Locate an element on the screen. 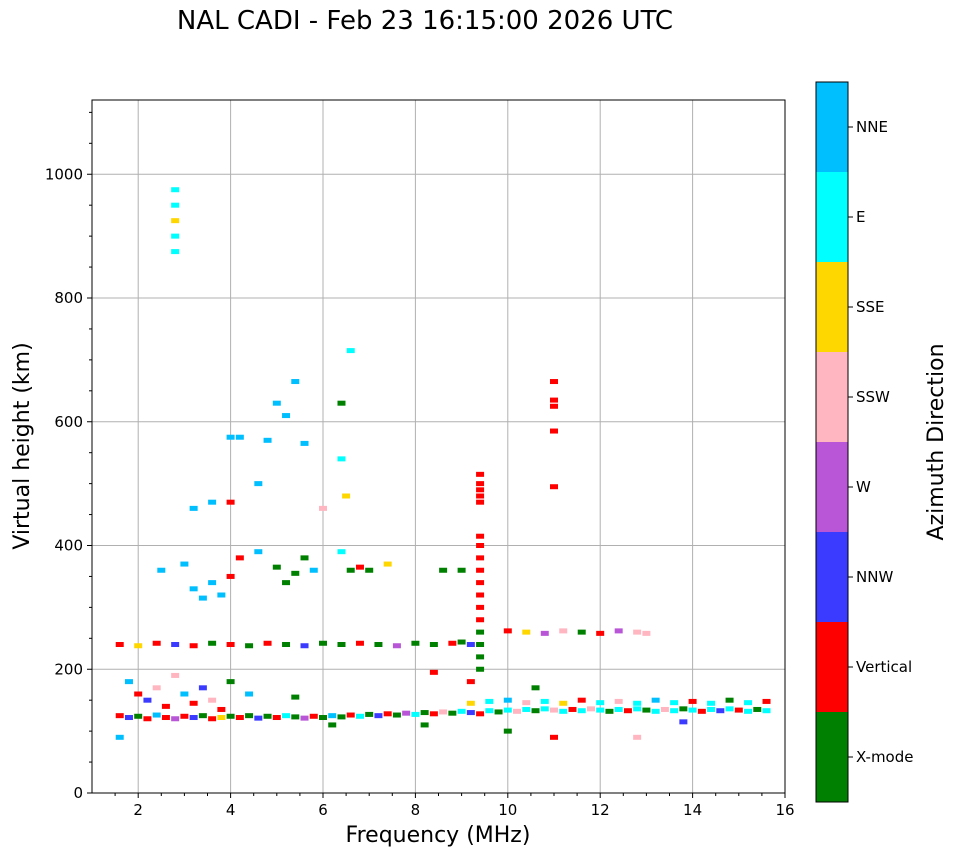 This screenshot has height=857, width=958. colorbar-tick-label: SSW is located at coordinates (873, 397).